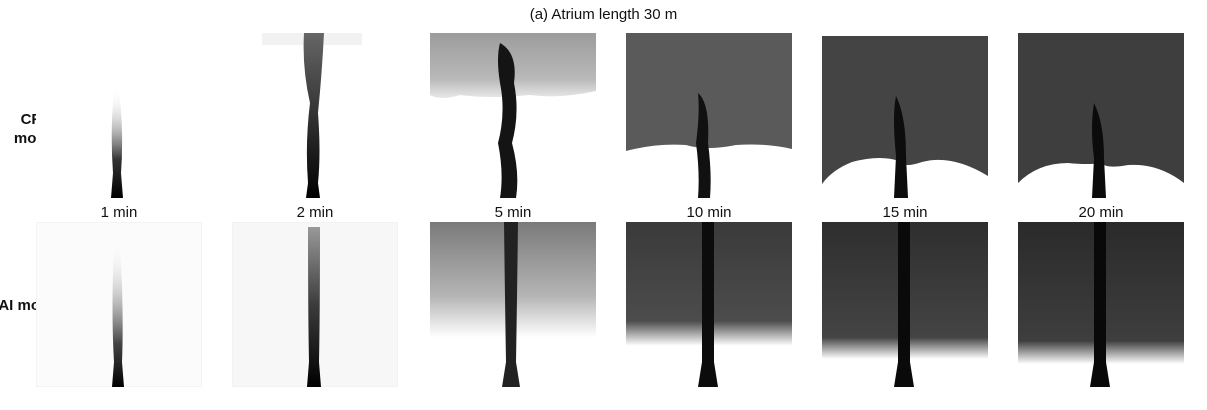 Image resolution: width=1207 pixels, height=410 pixels. What do you see at coordinates (905, 304) in the screenshot?
I see `ai-panel-15min` at bounding box center [905, 304].